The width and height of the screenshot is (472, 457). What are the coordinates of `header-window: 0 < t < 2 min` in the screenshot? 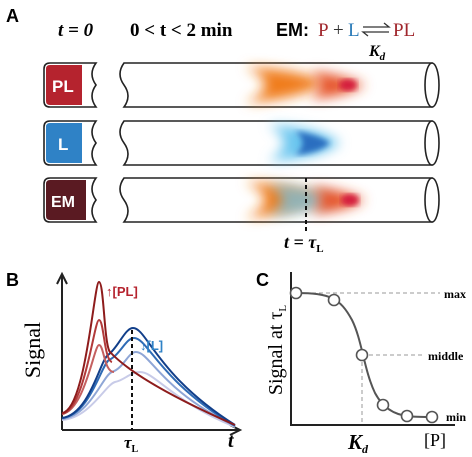 It's located at (181, 30).